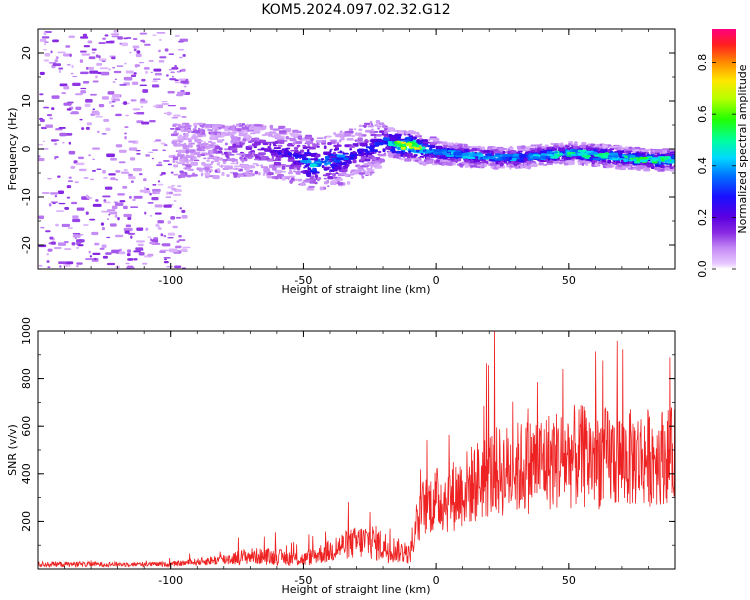 The height and width of the screenshot is (600, 750). Describe the element at coordinates (170, 280) in the screenshot. I see `x-tick-label: -100` at that location.